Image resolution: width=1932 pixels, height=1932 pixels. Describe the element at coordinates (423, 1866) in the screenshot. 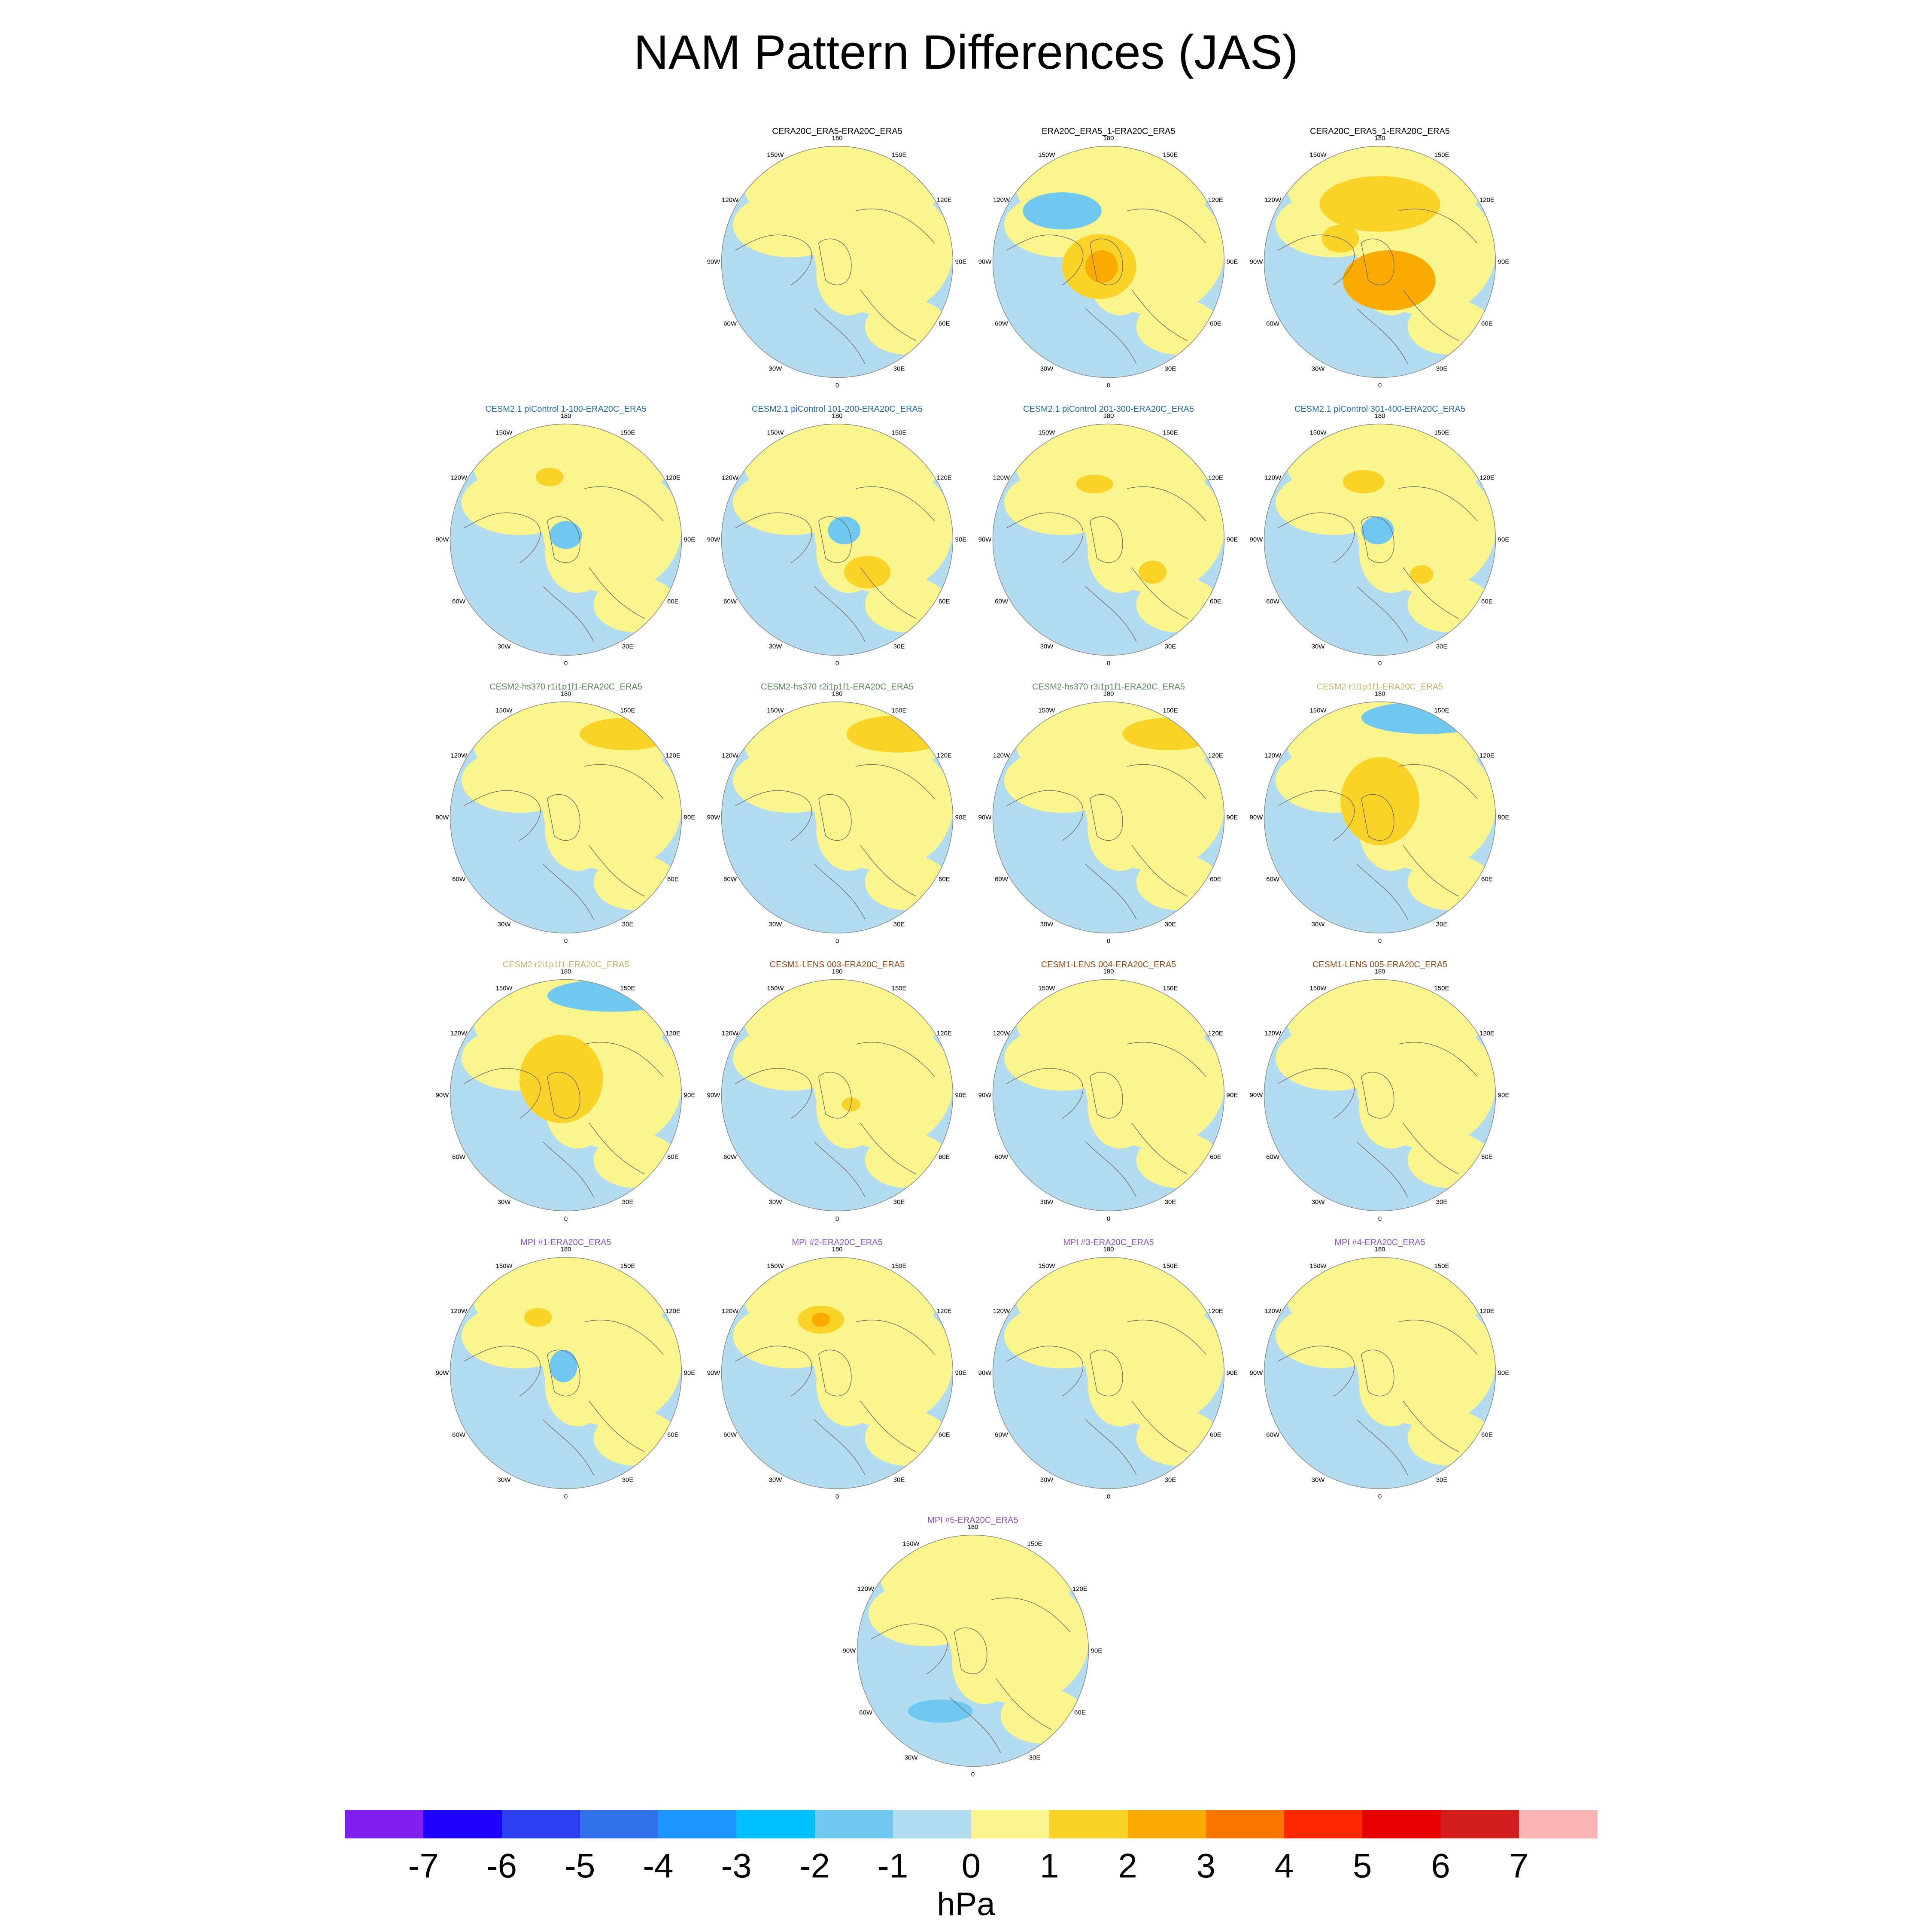

I see `colorbar-tick-label: -7` at that location.